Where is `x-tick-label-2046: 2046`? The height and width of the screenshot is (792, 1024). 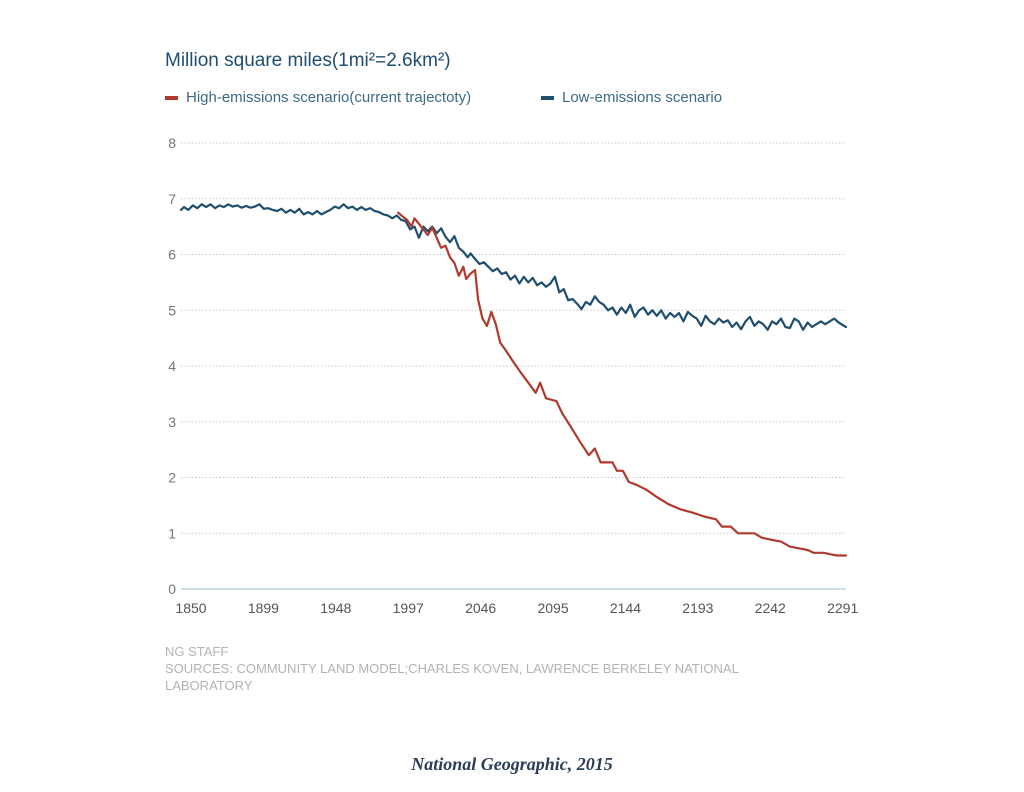 x-tick-label-2046: 2046 is located at coordinates (480, 608).